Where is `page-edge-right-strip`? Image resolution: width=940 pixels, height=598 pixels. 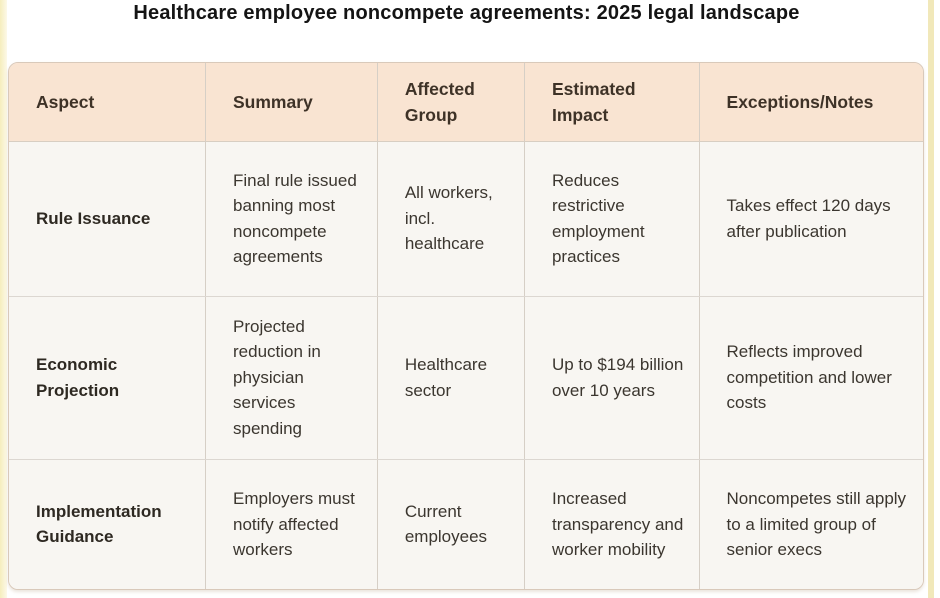
page-edge-right-strip is located at coordinates (931, 299).